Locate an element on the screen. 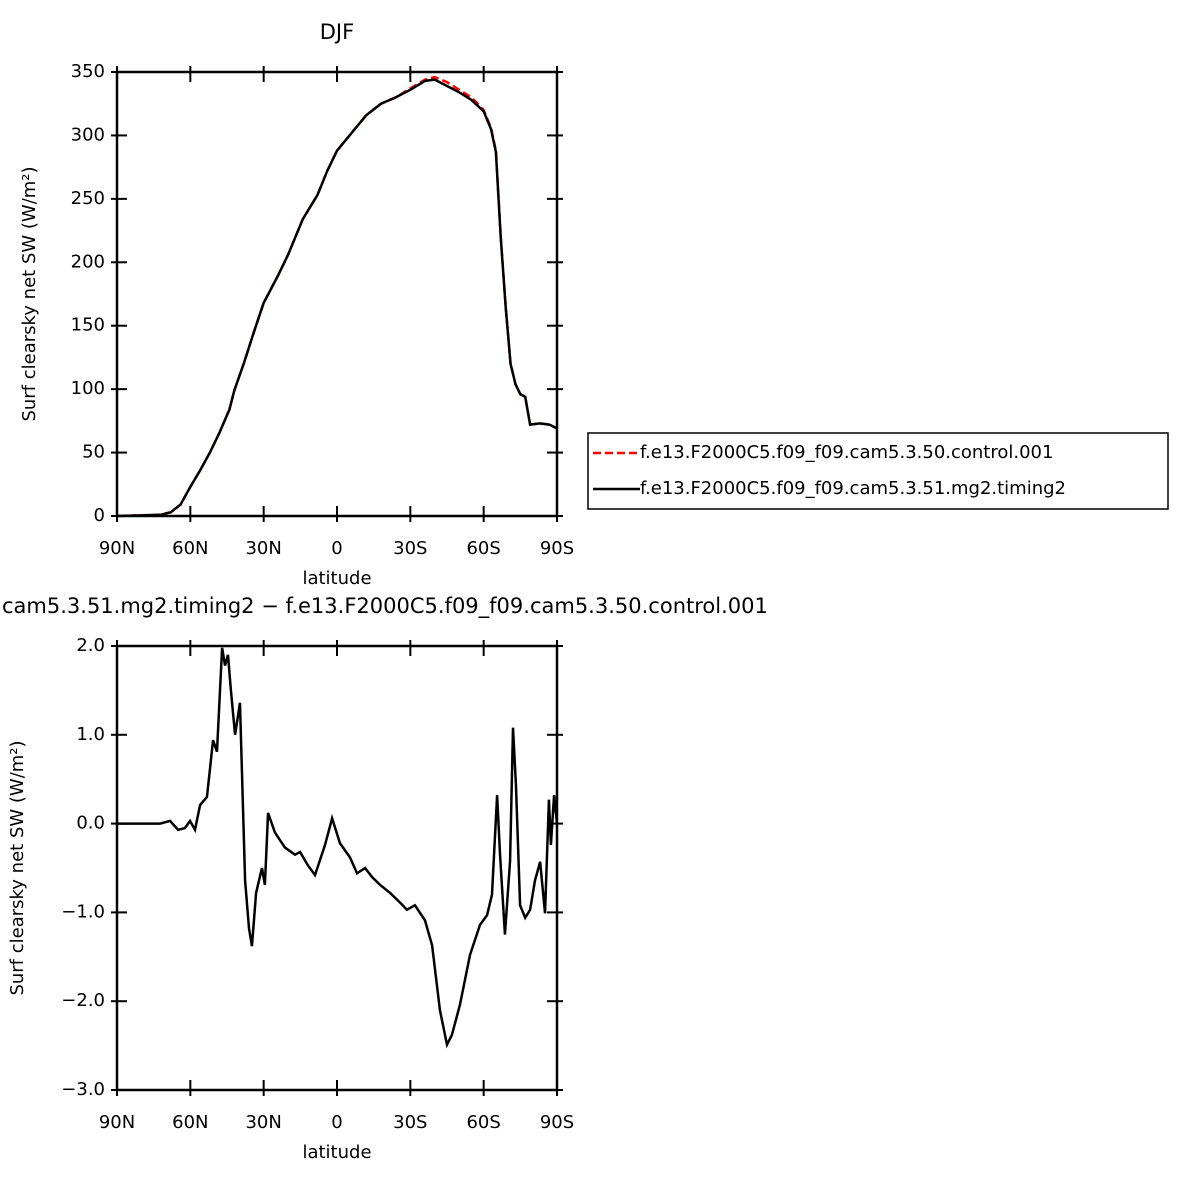  y-tick-label: 100 is located at coordinates (88, 388).